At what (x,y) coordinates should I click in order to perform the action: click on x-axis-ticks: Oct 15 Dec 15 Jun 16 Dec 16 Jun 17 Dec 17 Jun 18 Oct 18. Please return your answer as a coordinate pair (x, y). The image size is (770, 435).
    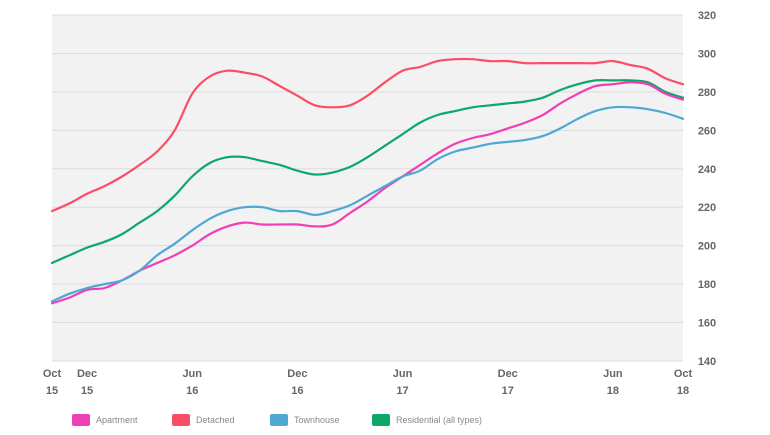
    Looking at the image, I should click on (368, 382).